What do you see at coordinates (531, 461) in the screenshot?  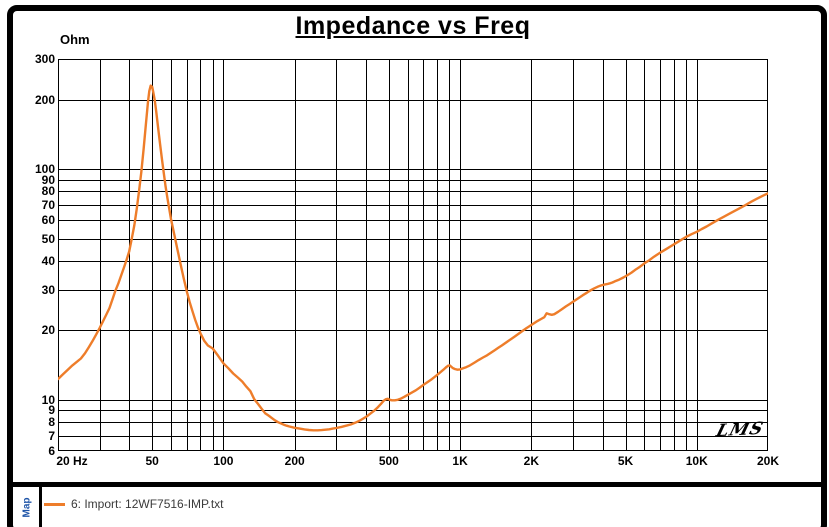 I see `x-tick-2K: 2K` at bounding box center [531, 461].